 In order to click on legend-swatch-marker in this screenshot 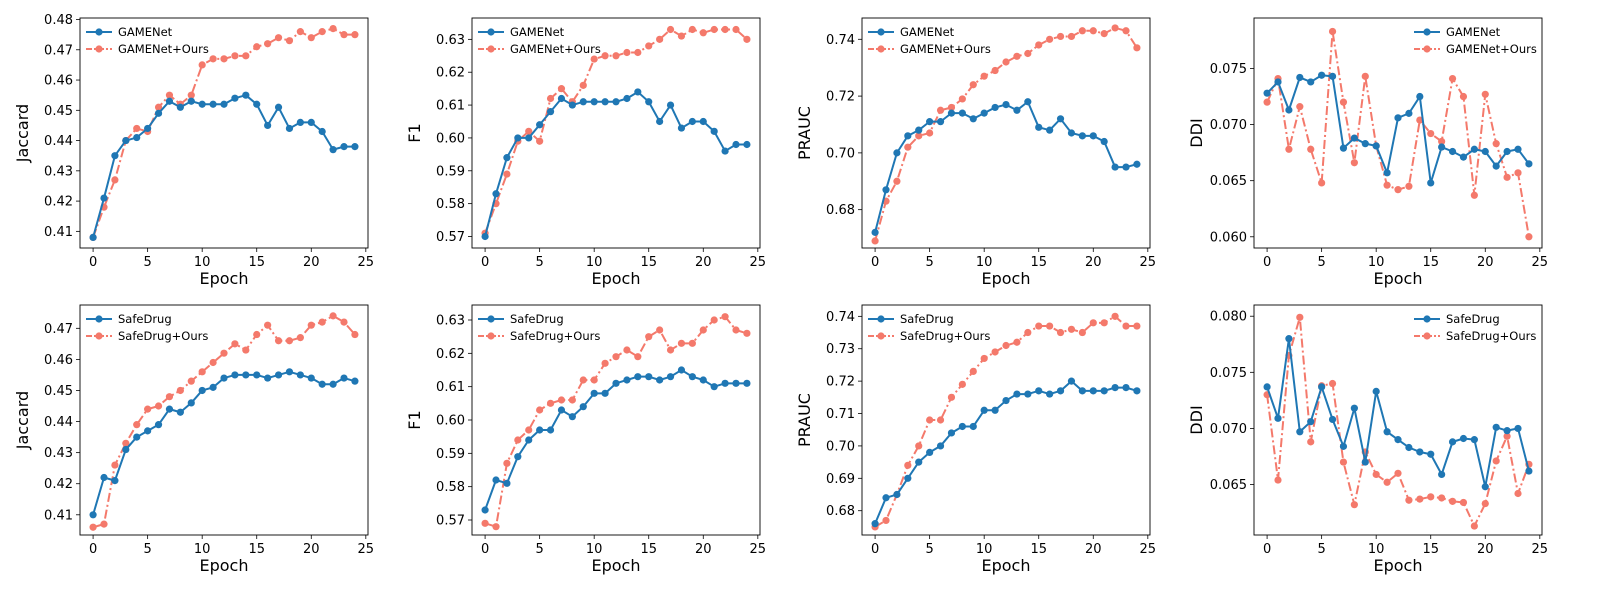, I will do `click(99, 49)`.